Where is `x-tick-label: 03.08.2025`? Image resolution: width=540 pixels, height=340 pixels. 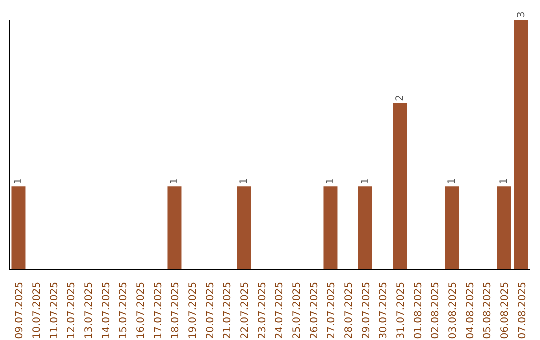 x-tick-label: 03.08.2025 is located at coordinates (453, 311).